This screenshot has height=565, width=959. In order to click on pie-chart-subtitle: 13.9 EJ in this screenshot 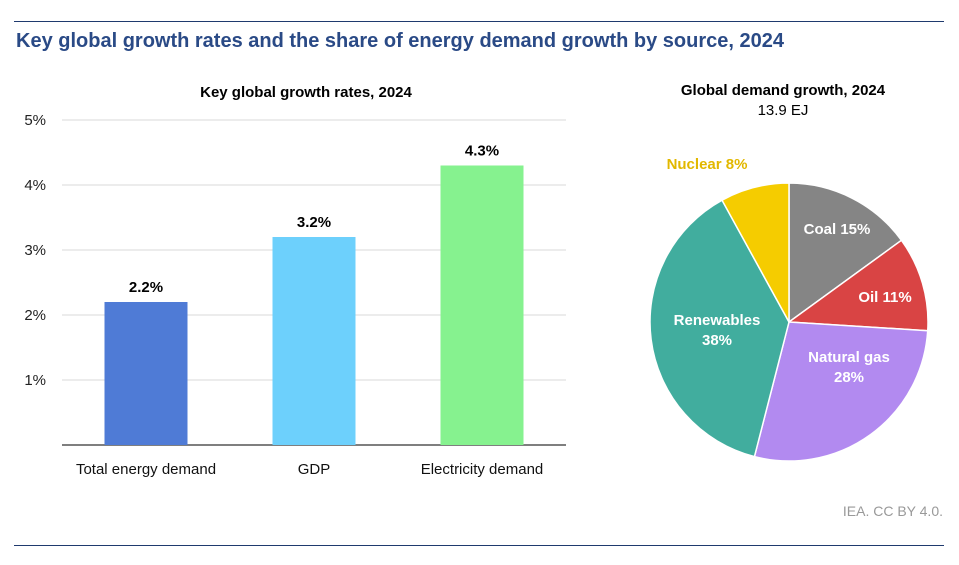, I will do `click(783, 110)`.